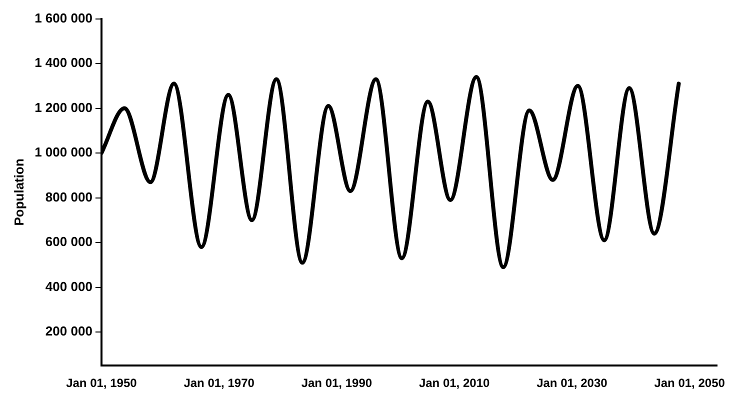  I want to click on y-tick-label: 800 000, so click(68, 196).